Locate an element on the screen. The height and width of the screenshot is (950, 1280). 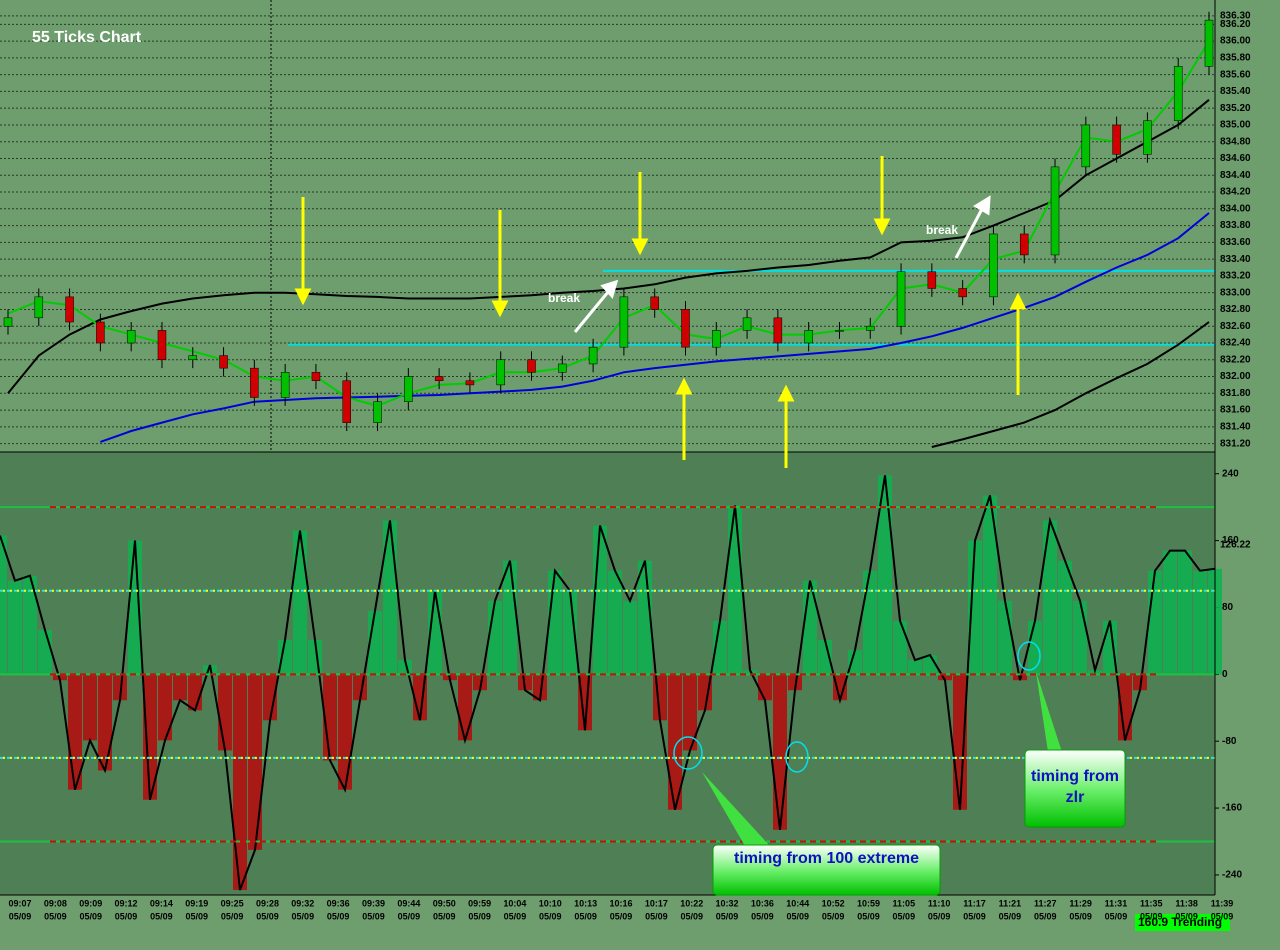
y-tick-label: 836.30 is located at coordinates (1235, 16).